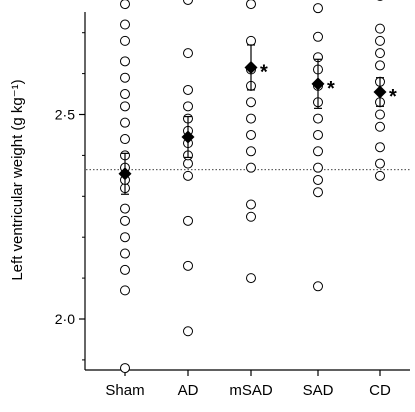 This screenshot has width=415, height=412. What do you see at coordinates (65, 115) in the screenshot?
I see `y-tick-label: 2·5` at bounding box center [65, 115].